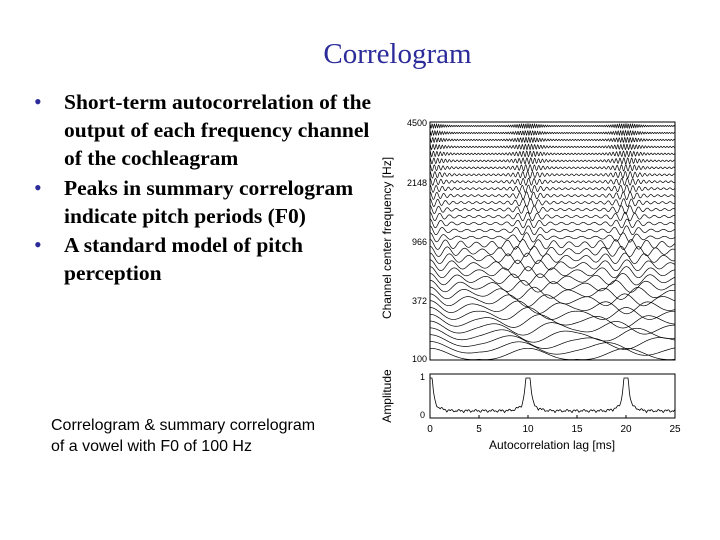  What do you see at coordinates (528, 429) in the screenshot?
I see `x-tick-label: 10` at bounding box center [528, 429].